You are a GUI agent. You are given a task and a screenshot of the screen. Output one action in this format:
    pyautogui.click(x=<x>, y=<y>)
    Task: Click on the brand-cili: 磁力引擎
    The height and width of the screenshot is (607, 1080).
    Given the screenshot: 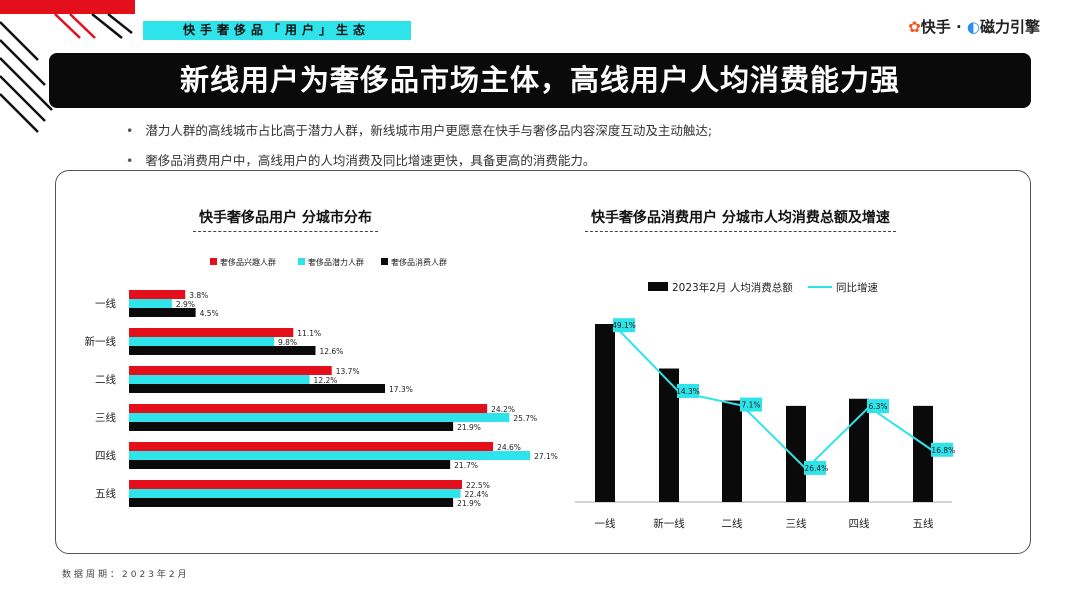 What is the action you would take?
    pyautogui.click(x=1009, y=27)
    